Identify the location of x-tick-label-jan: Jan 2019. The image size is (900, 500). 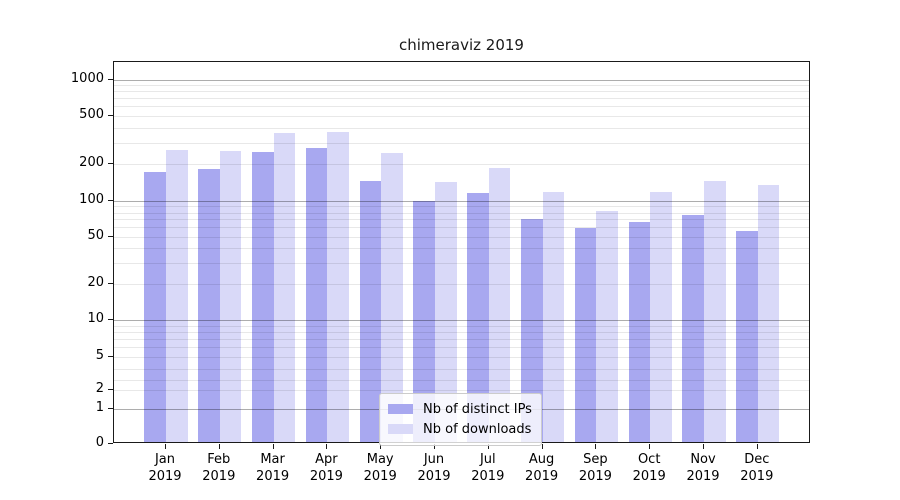
(165, 468).